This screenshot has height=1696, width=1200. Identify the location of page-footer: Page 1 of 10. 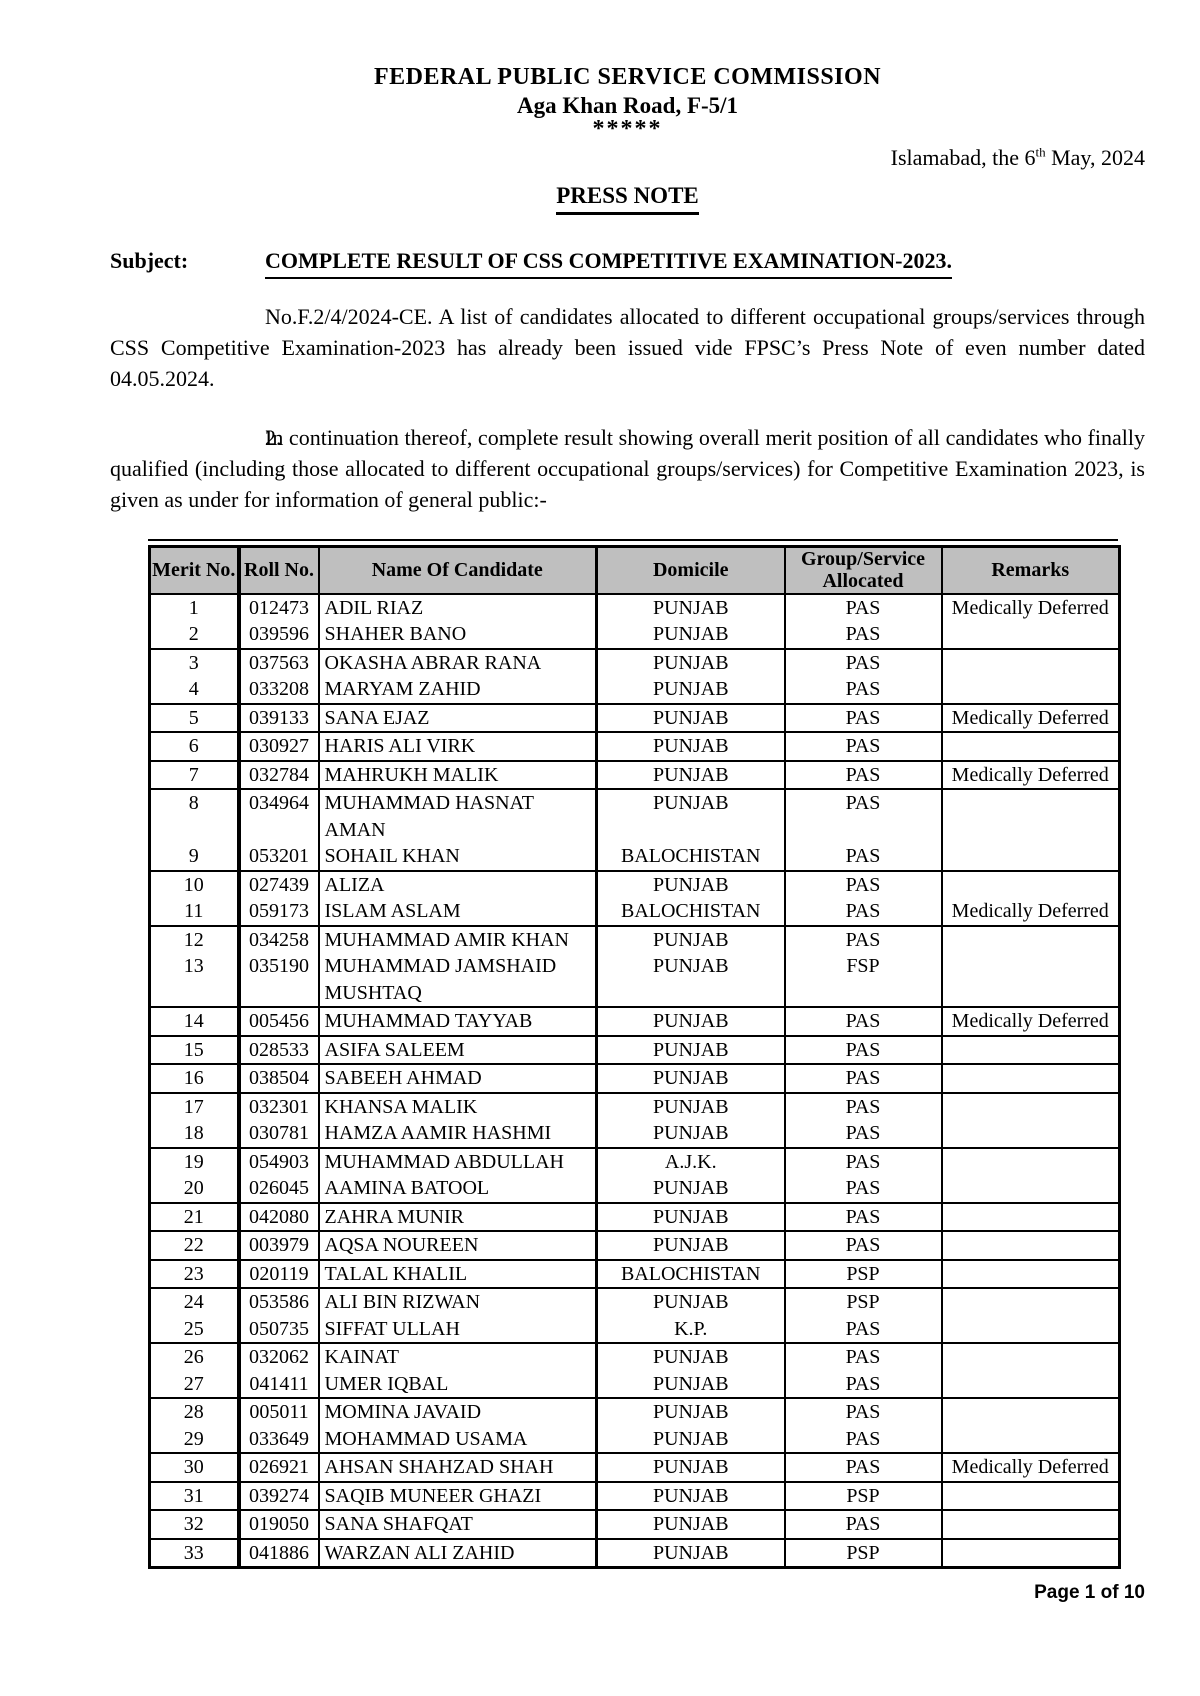
(1089, 1592).